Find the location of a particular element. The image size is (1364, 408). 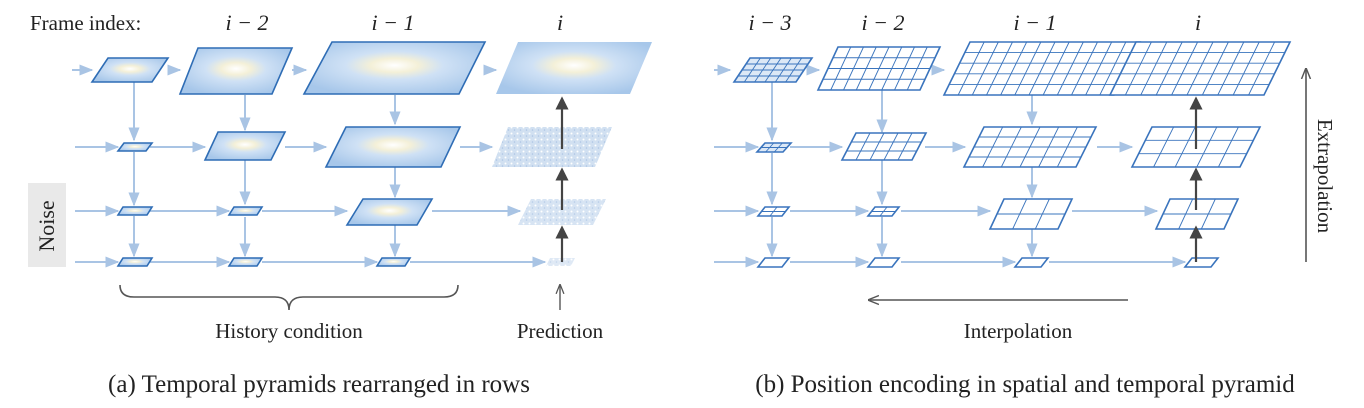

col-label-a-1: i − 2 is located at coordinates (247, 22).